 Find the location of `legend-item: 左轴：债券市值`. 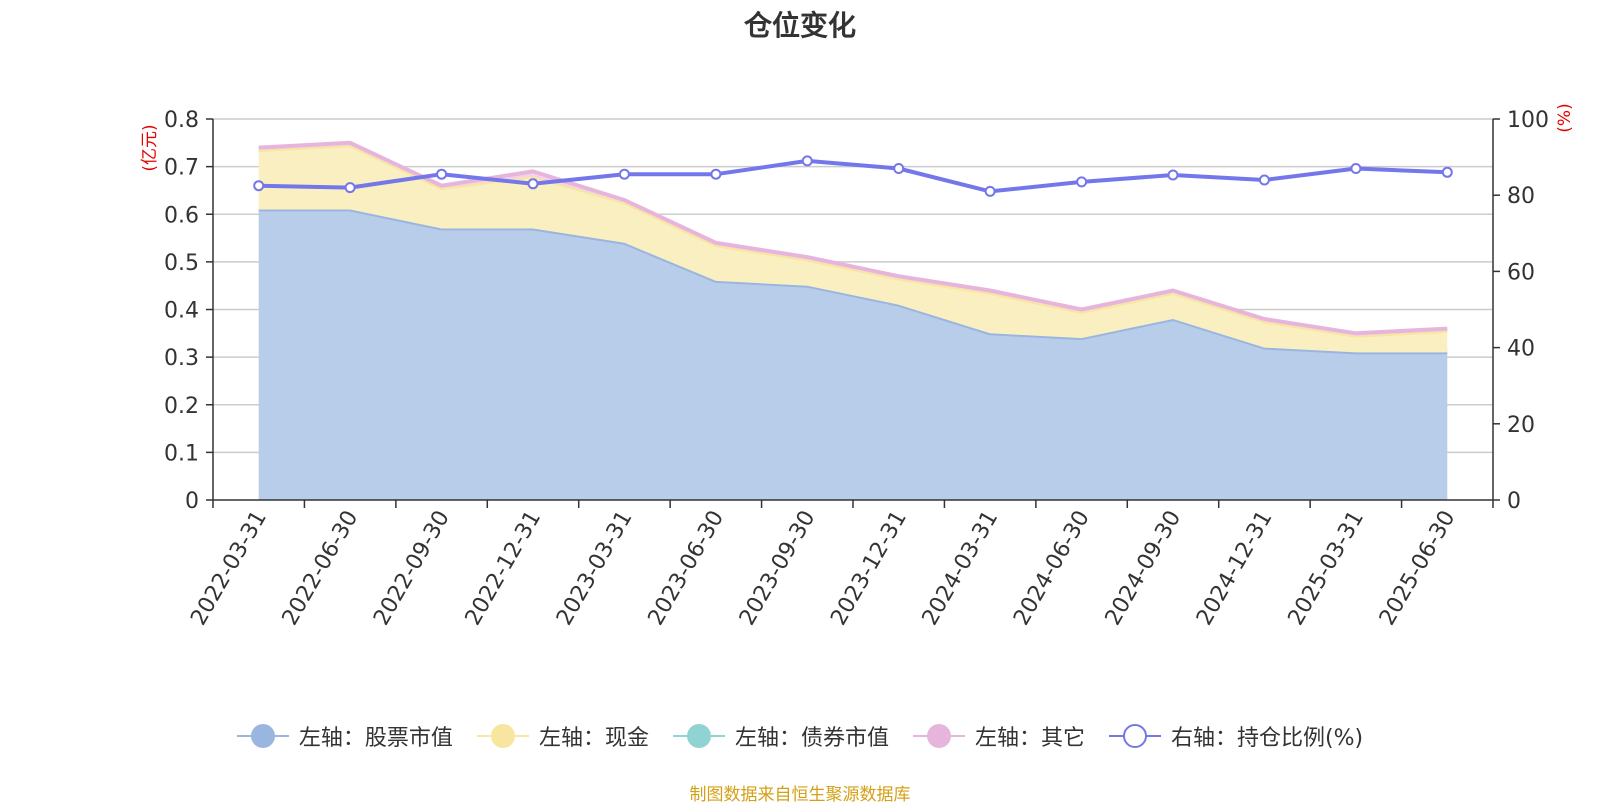

legend-item: 左轴：债券市值 is located at coordinates (780, 736).